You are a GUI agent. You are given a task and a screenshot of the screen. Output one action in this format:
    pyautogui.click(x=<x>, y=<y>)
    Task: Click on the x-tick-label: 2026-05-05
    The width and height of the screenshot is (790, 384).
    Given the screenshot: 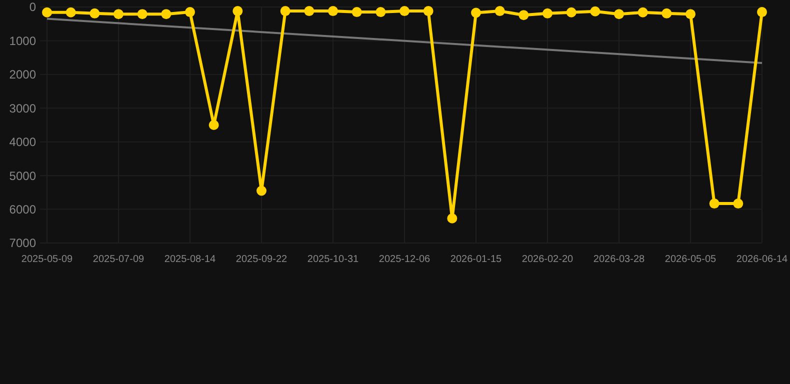 What is the action you would take?
    pyautogui.click(x=690, y=259)
    